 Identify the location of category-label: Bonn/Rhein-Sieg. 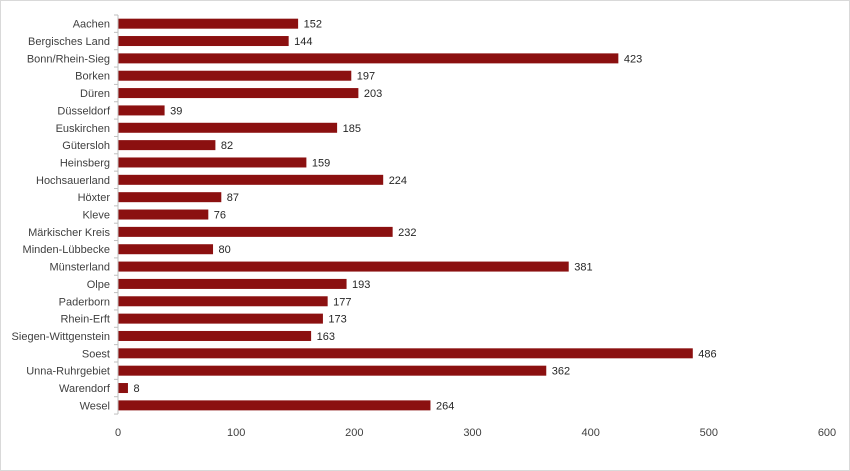
(68, 59).